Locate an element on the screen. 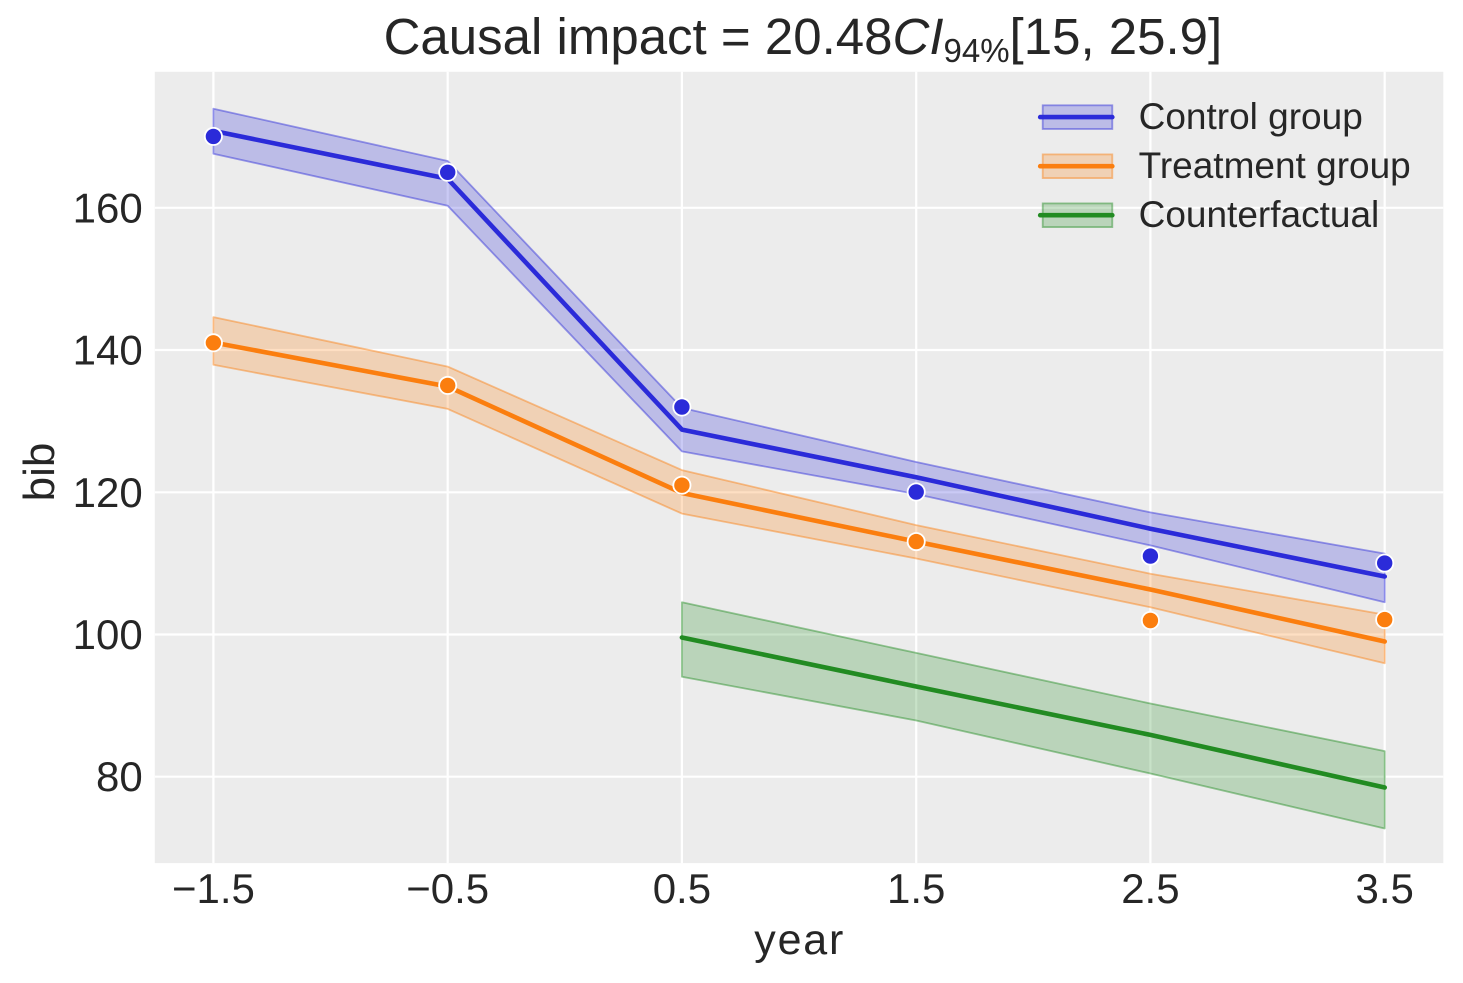 This screenshot has width=1463, height=983. svg-text: 140 is located at coordinates (108, 350).